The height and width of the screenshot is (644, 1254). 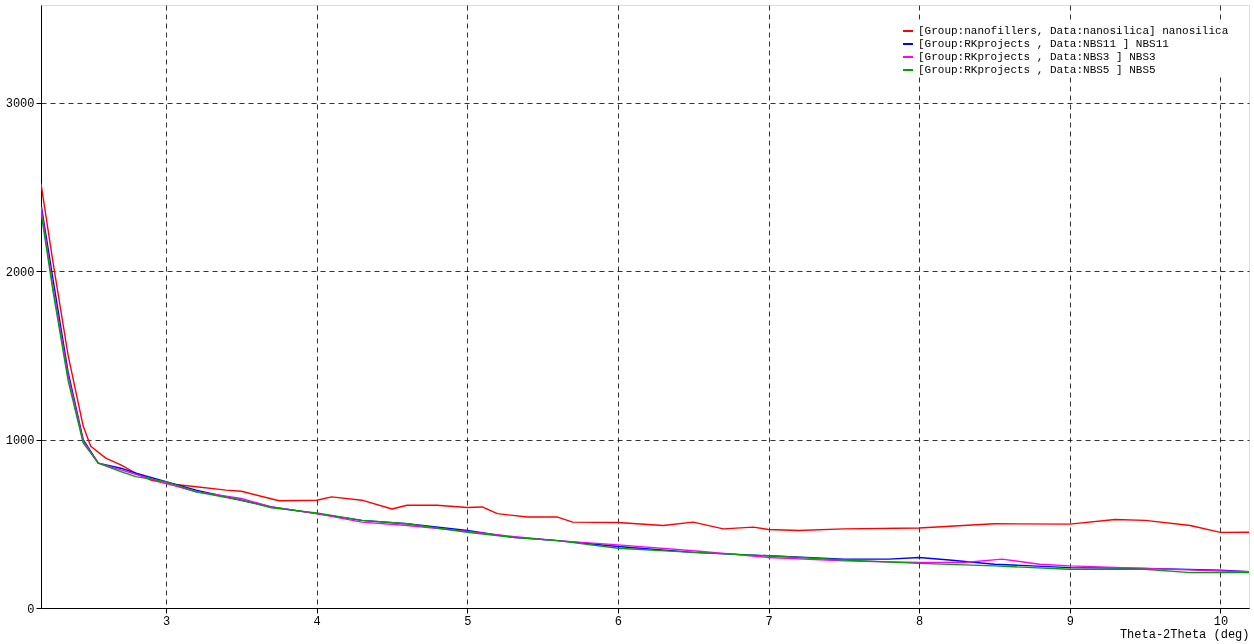 What do you see at coordinates (618, 621) in the screenshot?
I see `x-tick-label: 6` at bounding box center [618, 621].